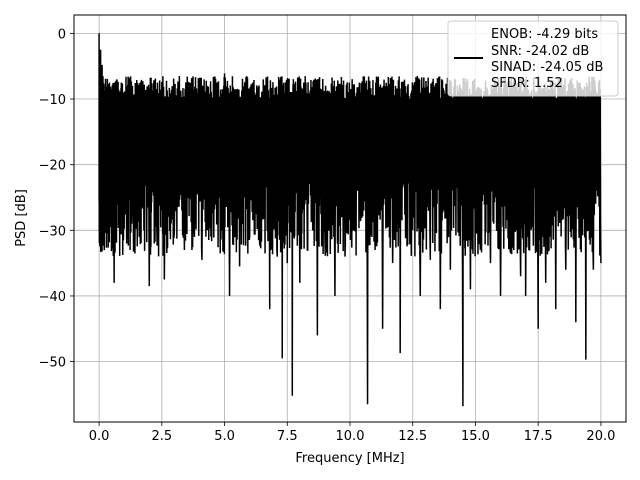 This screenshot has height=480, width=640. What do you see at coordinates (412, 436) in the screenshot?
I see `x-tick-label: 12.5` at bounding box center [412, 436].